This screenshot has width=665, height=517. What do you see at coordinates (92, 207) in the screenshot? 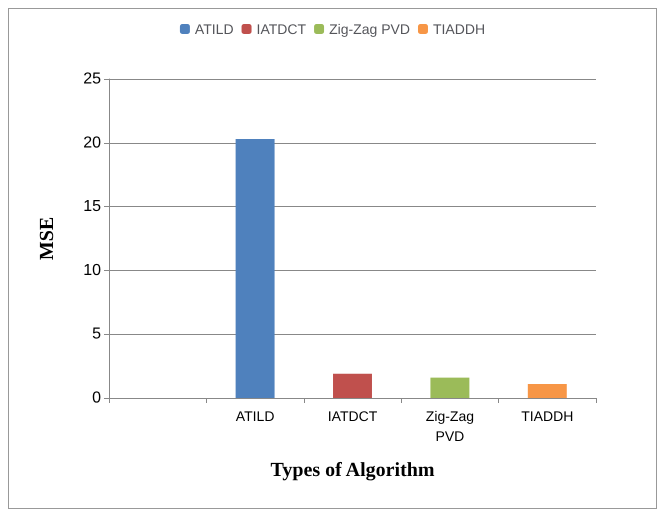
I see `y-tick-label: 15` at bounding box center [92, 207].